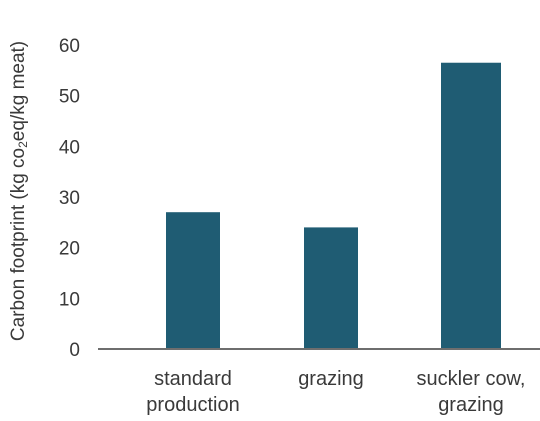 The image size is (540, 421). Describe the element at coordinates (74, 350) in the screenshot. I see `y-tick-label: 0` at that location.